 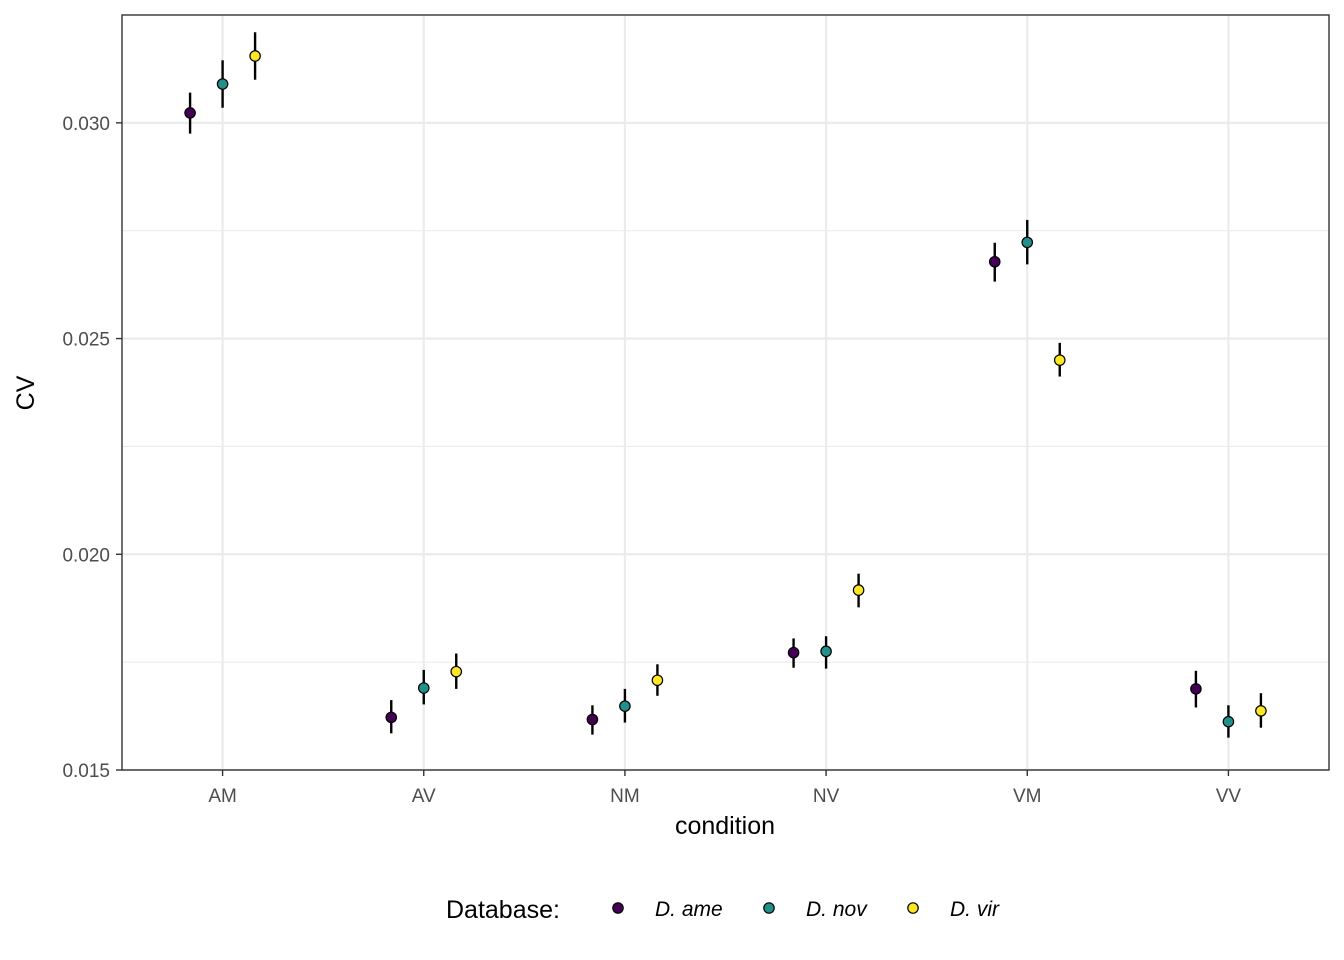 I want to click on x-tick-label: NV, so click(x=826, y=796).